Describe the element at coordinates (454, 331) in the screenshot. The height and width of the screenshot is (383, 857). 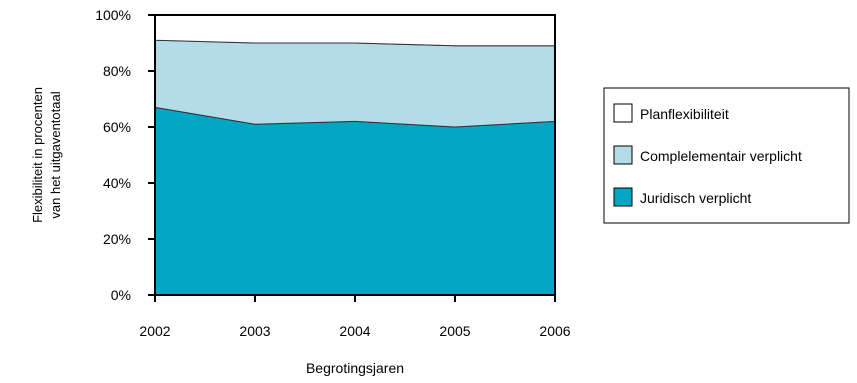
I see `x-tick-label: 2005` at that location.